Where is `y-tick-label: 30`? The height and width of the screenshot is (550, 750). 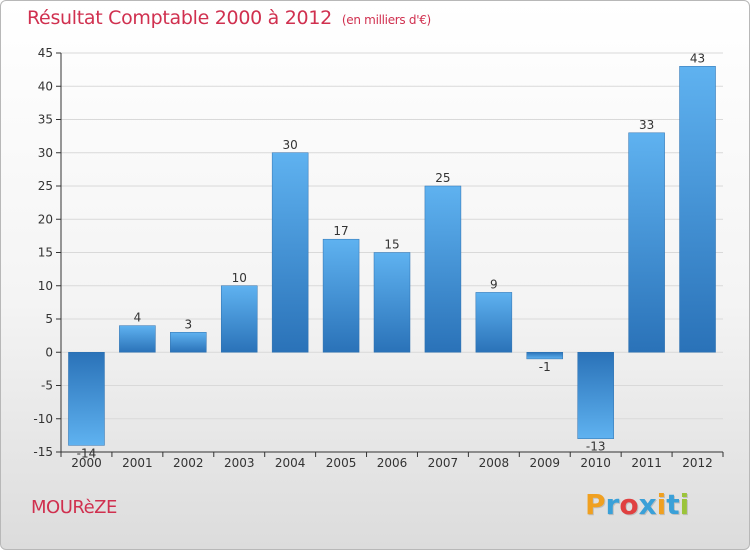
y-tick-label: 30 is located at coordinates (45, 153).